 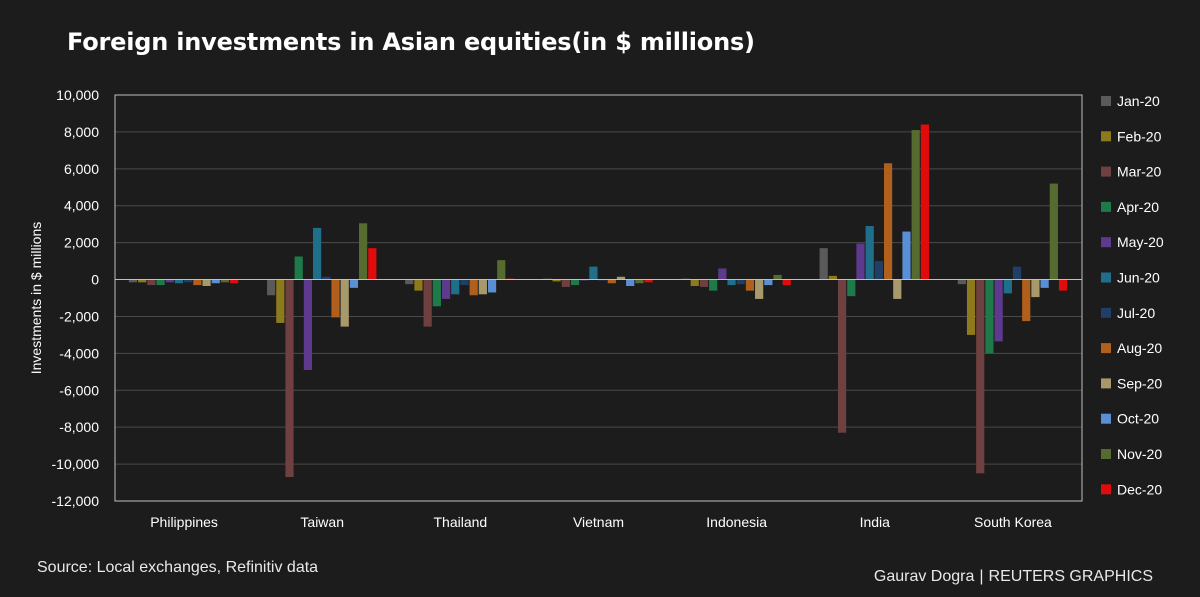 What do you see at coordinates (1140, 242) in the screenshot?
I see `legend-label: May-20` at bounding box center [1140, 242].